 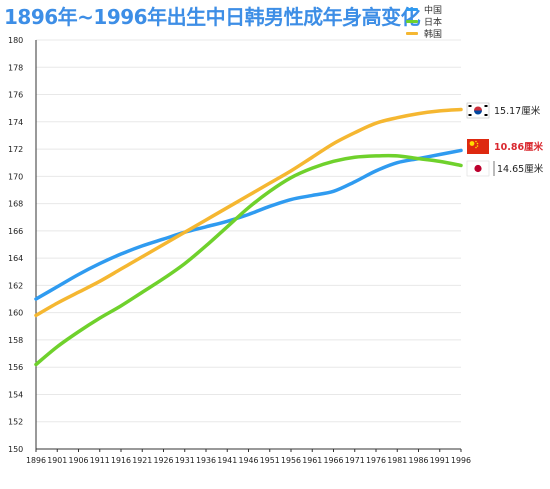 I want to click on x-tick-label: 1901, so click(x=57, y=460).